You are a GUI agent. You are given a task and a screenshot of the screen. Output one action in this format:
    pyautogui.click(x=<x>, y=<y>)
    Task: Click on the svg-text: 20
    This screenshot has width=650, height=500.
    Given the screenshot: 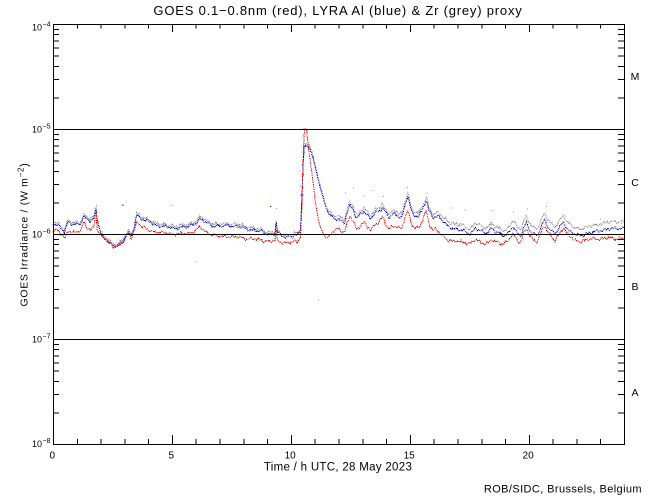 What is the action you would take?
    pyautogui.click(x=529, y=456)
    